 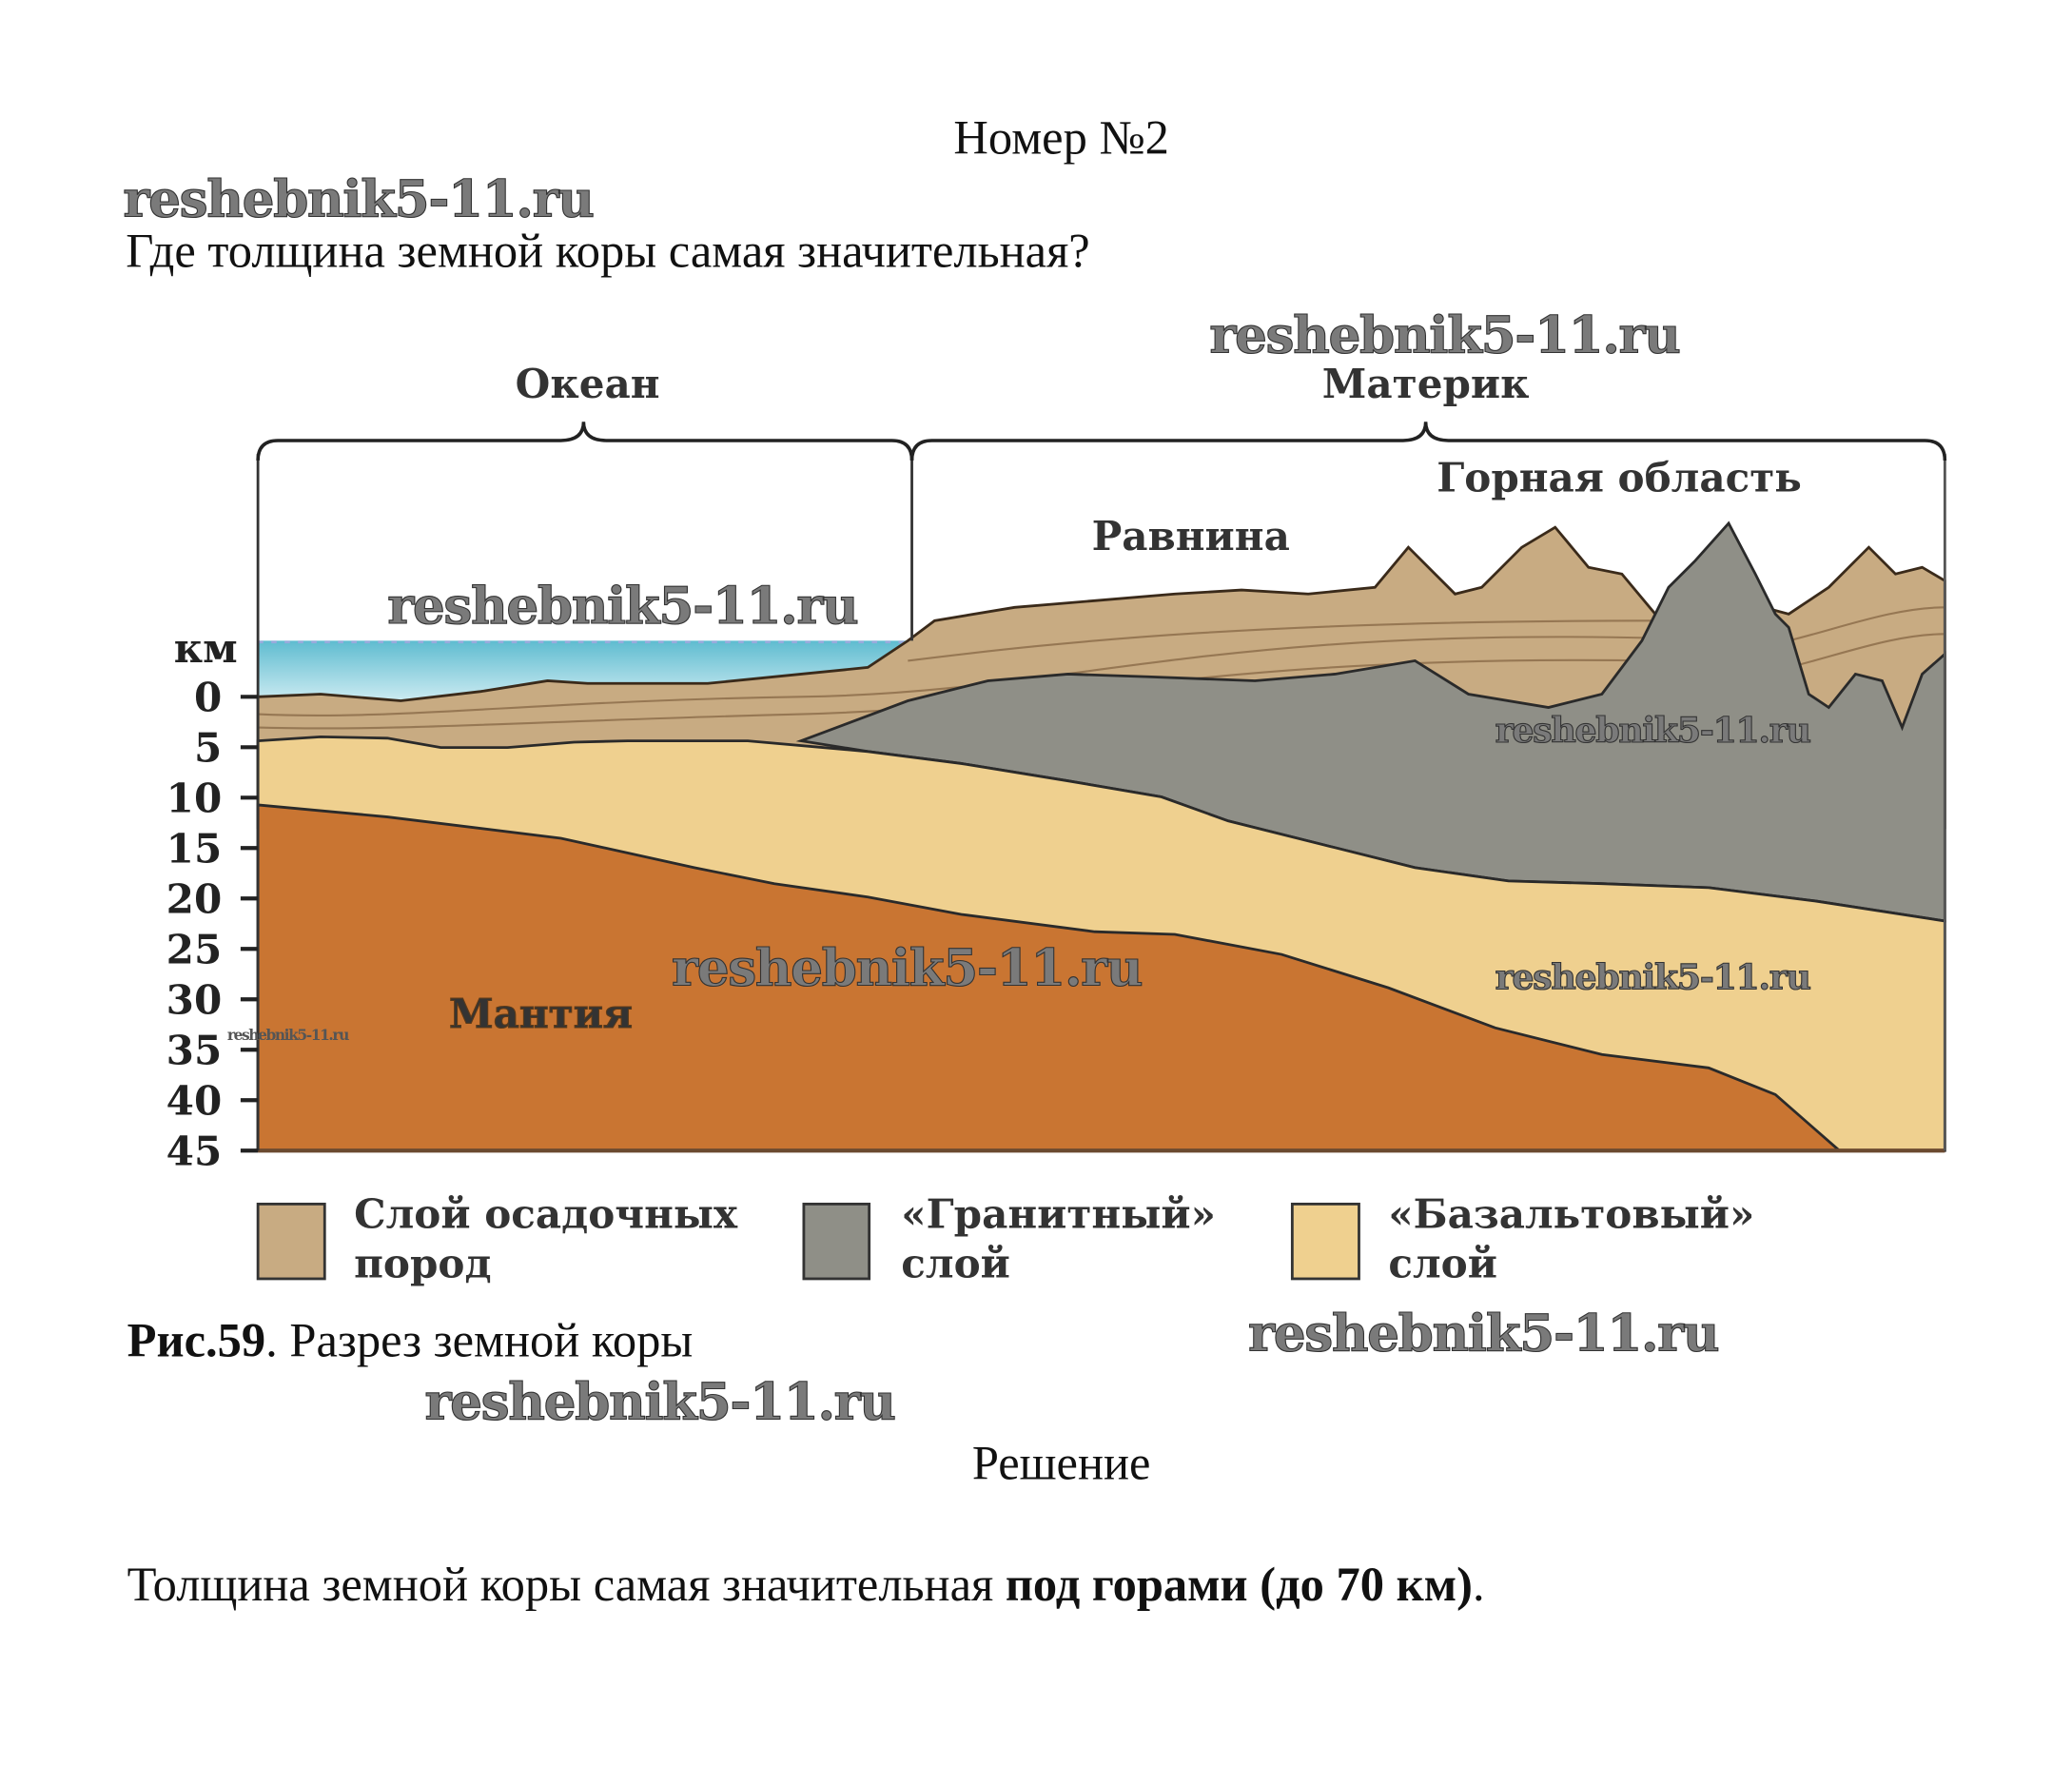 I want to click on legend-label: «Базальтовый», so click(x=1571, y=1214).